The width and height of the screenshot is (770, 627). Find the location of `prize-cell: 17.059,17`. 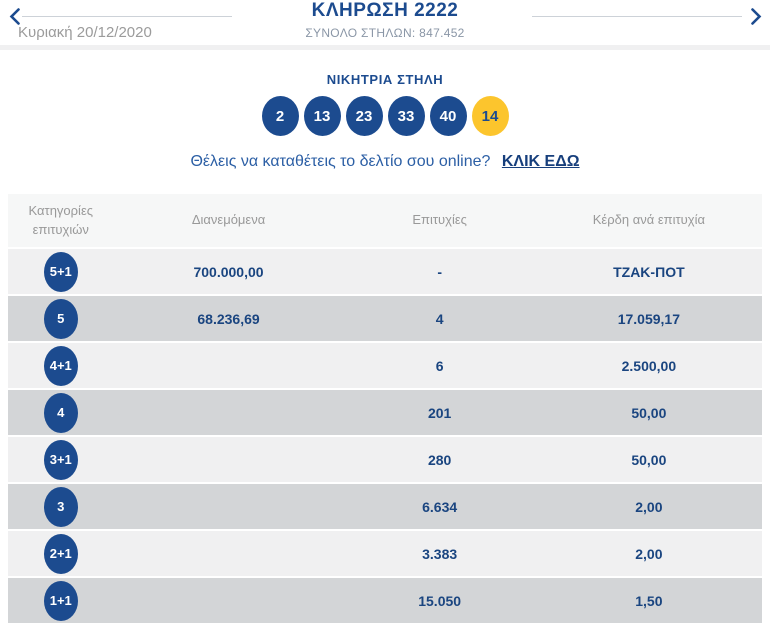

prize-cell: 17.059,17 is located at coordinates (649, 318).